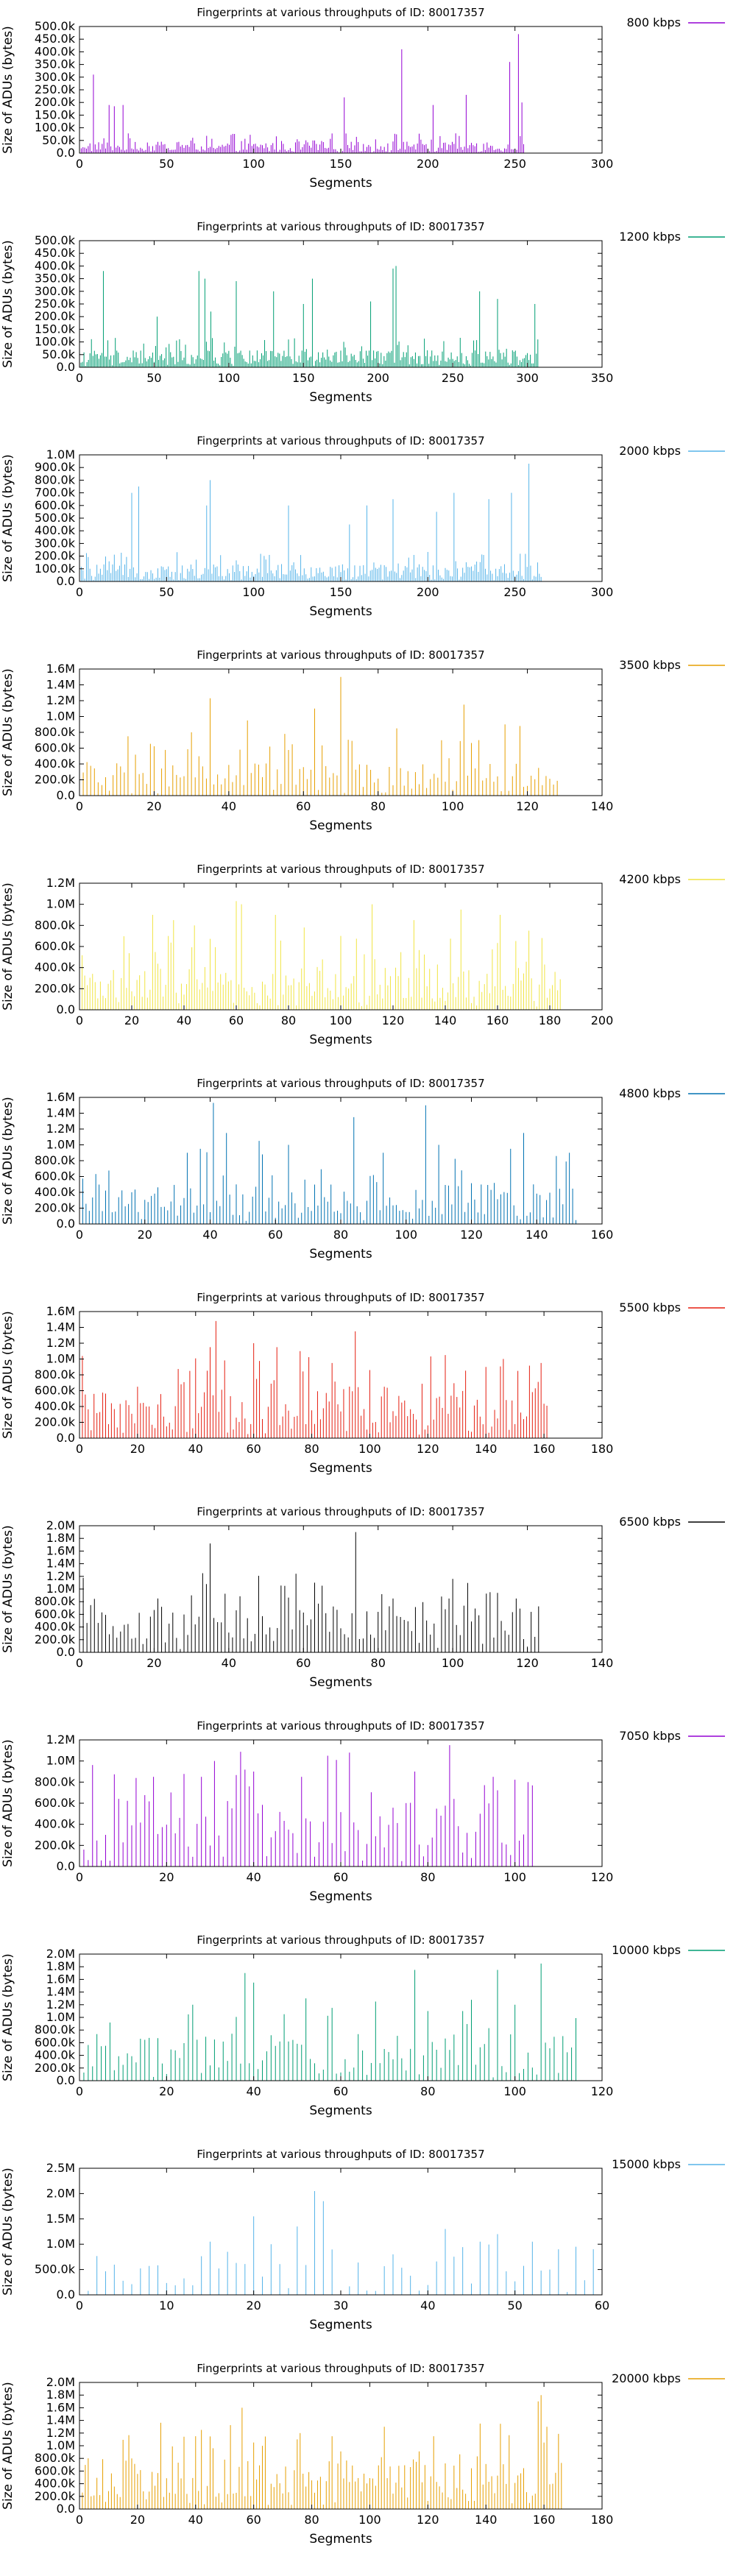  What do you see at coordinates (646, 2378) in the screenshot?
I see `legend-label: 20000 kbps` at bounding box center [646, 2378].